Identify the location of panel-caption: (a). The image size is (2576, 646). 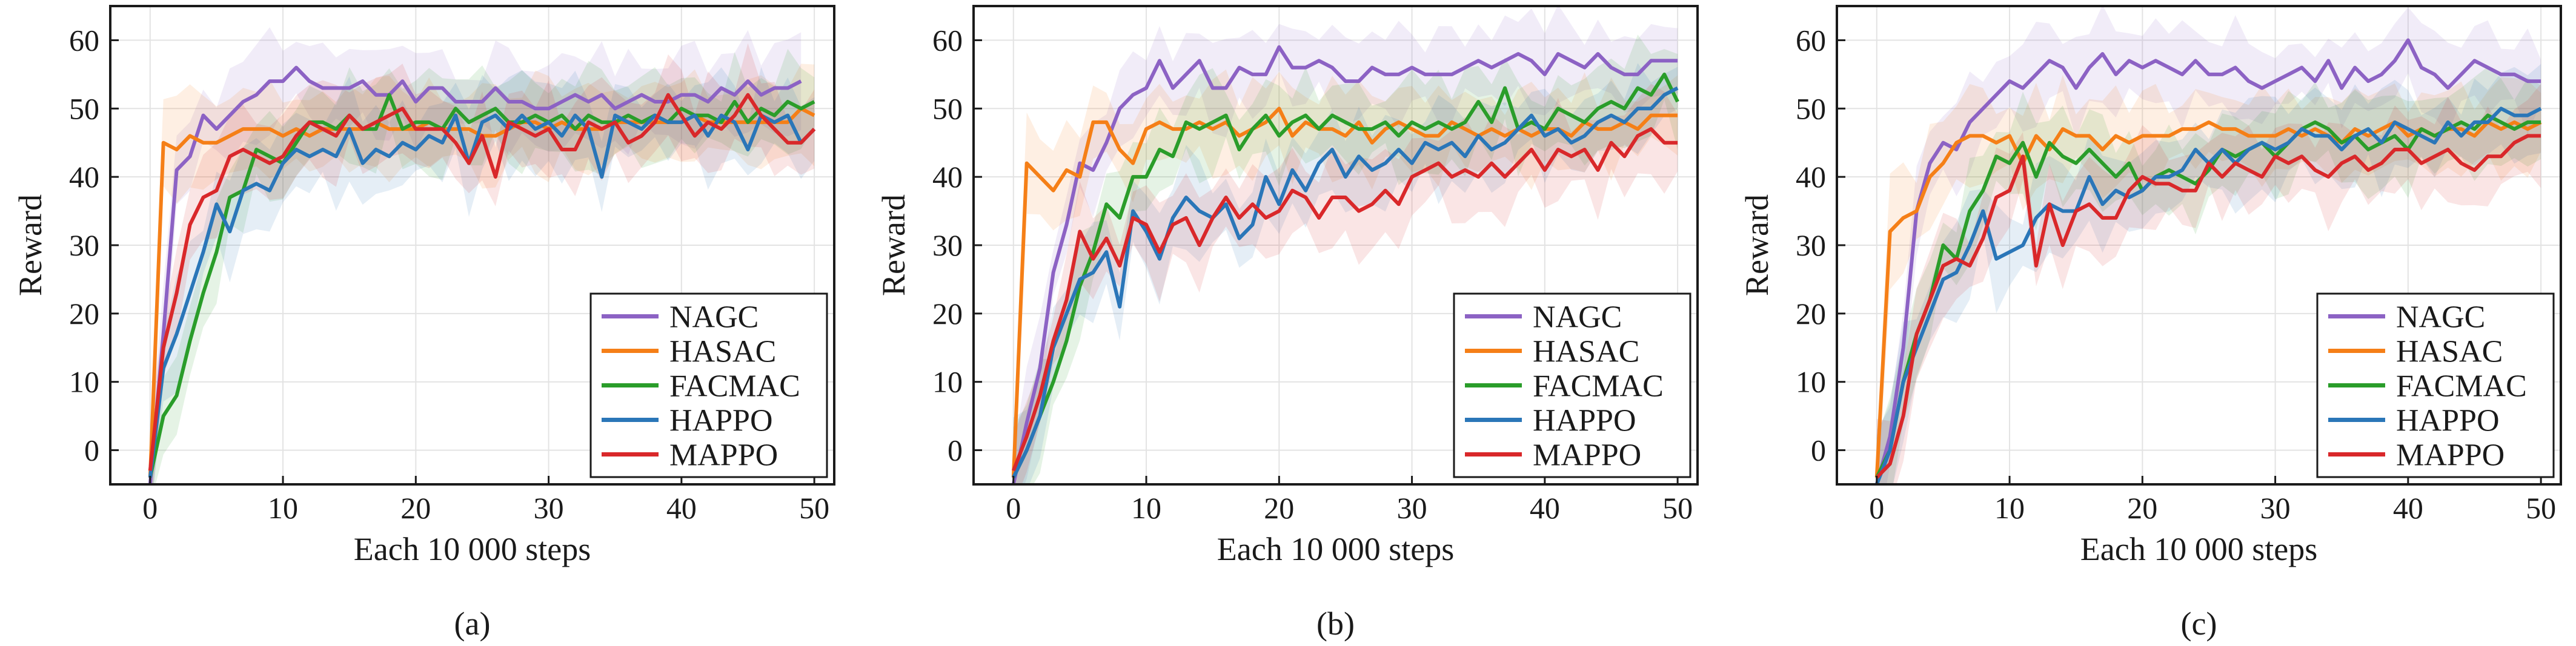
(473, 623).